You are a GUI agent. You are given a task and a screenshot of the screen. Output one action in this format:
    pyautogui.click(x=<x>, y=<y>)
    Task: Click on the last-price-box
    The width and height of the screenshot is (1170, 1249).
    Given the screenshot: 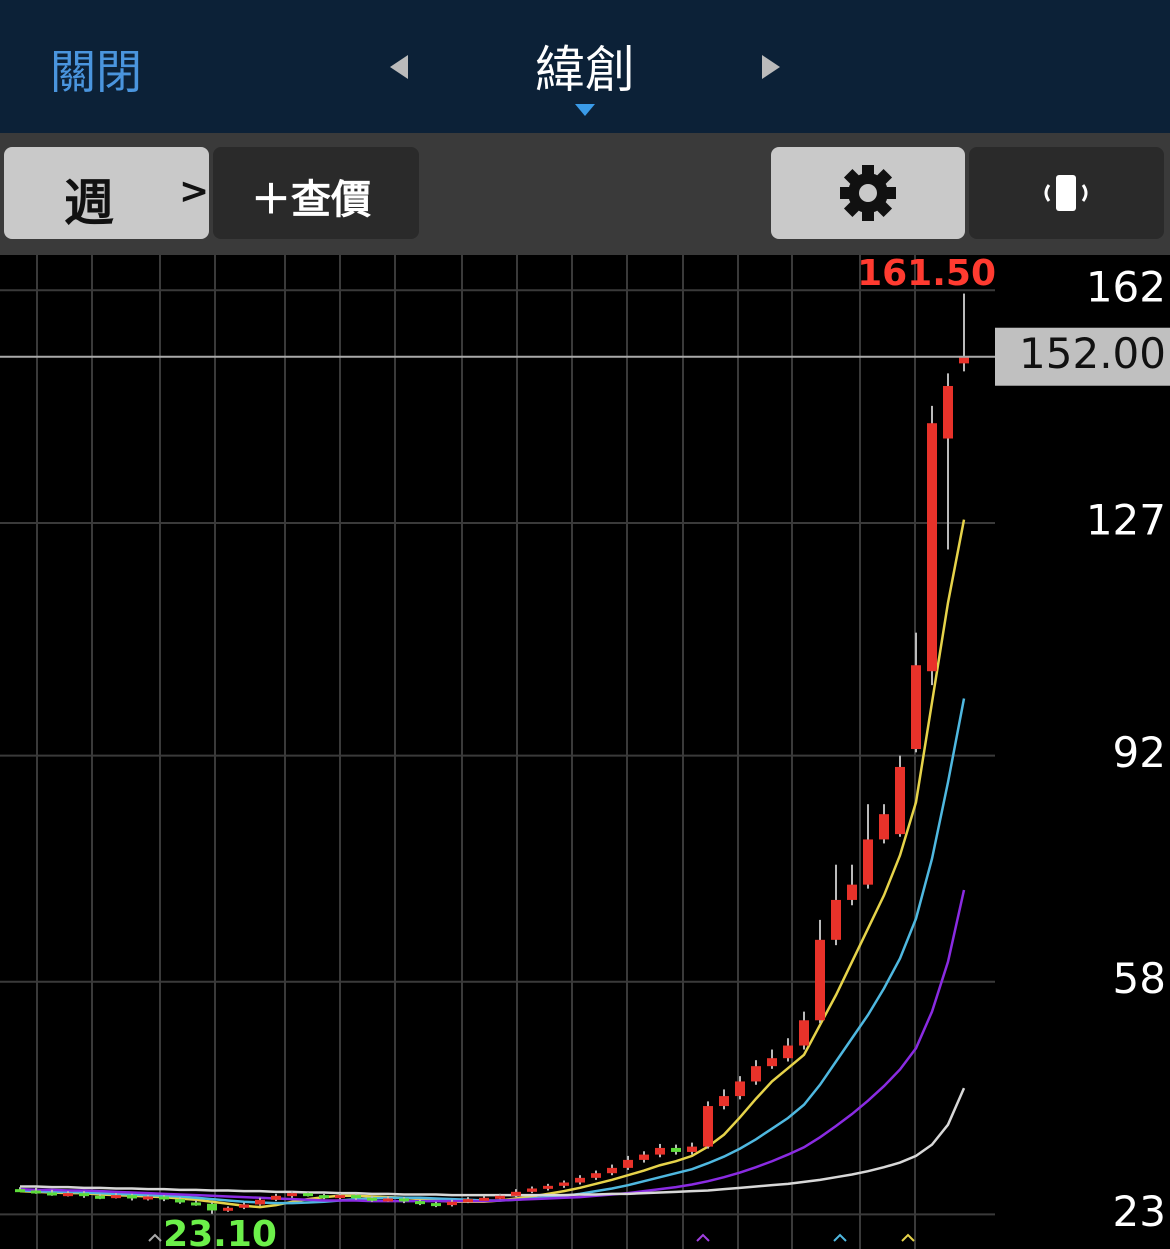 What is the action you would take?
    pyautogui.click(x=1082, y=356)
    